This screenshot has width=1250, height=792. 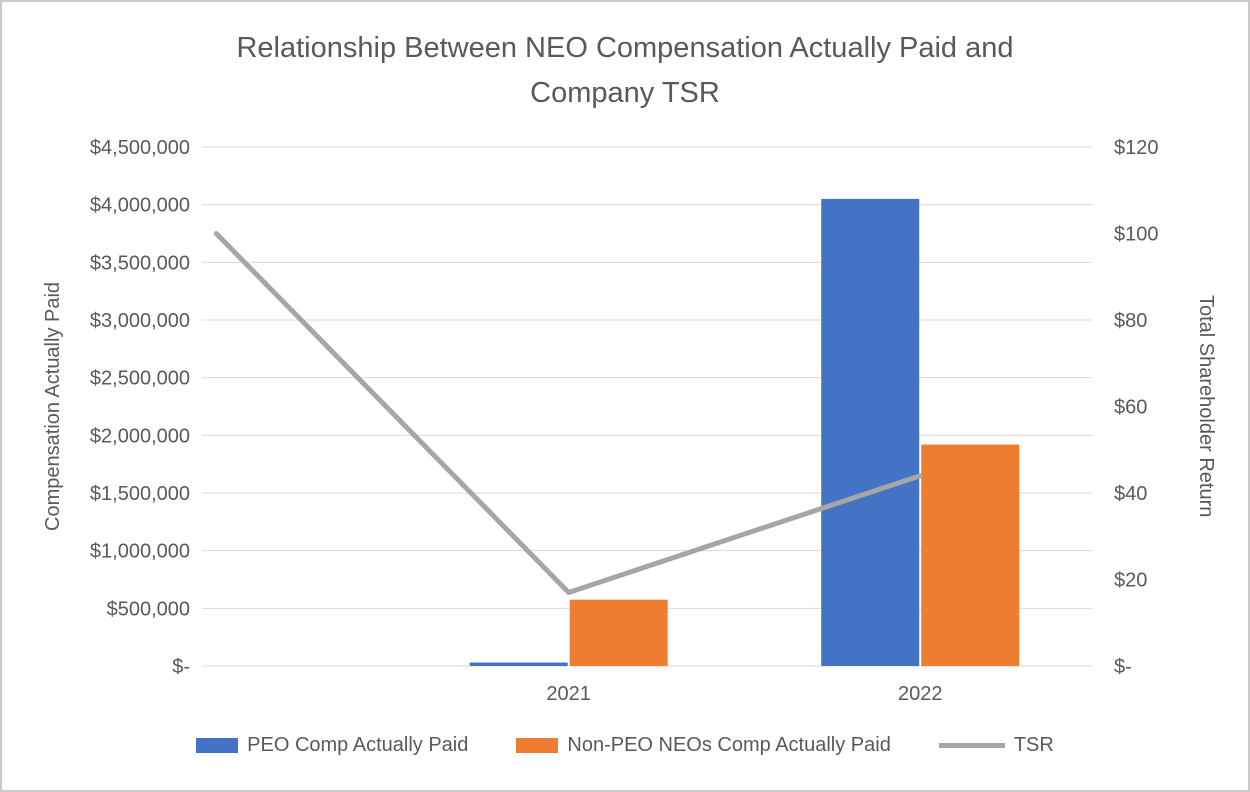 What do you see at coordinates (217, 745) in the screenshot?
I see `legend-swatch-peo-icon` at bounding box center [217, 745].